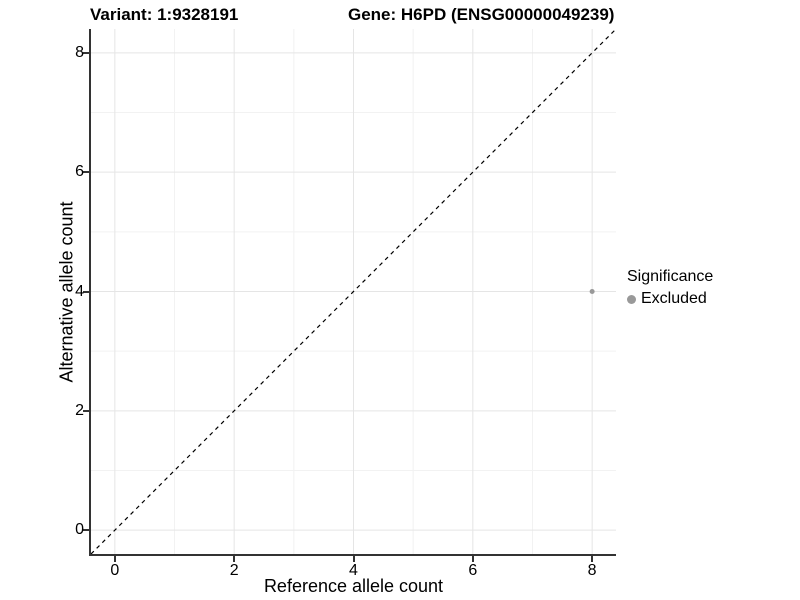 Image resolution: width=800 pixels, height=600 pixels. I want to click on legend-item-label: Excluded, so click(674, 298).